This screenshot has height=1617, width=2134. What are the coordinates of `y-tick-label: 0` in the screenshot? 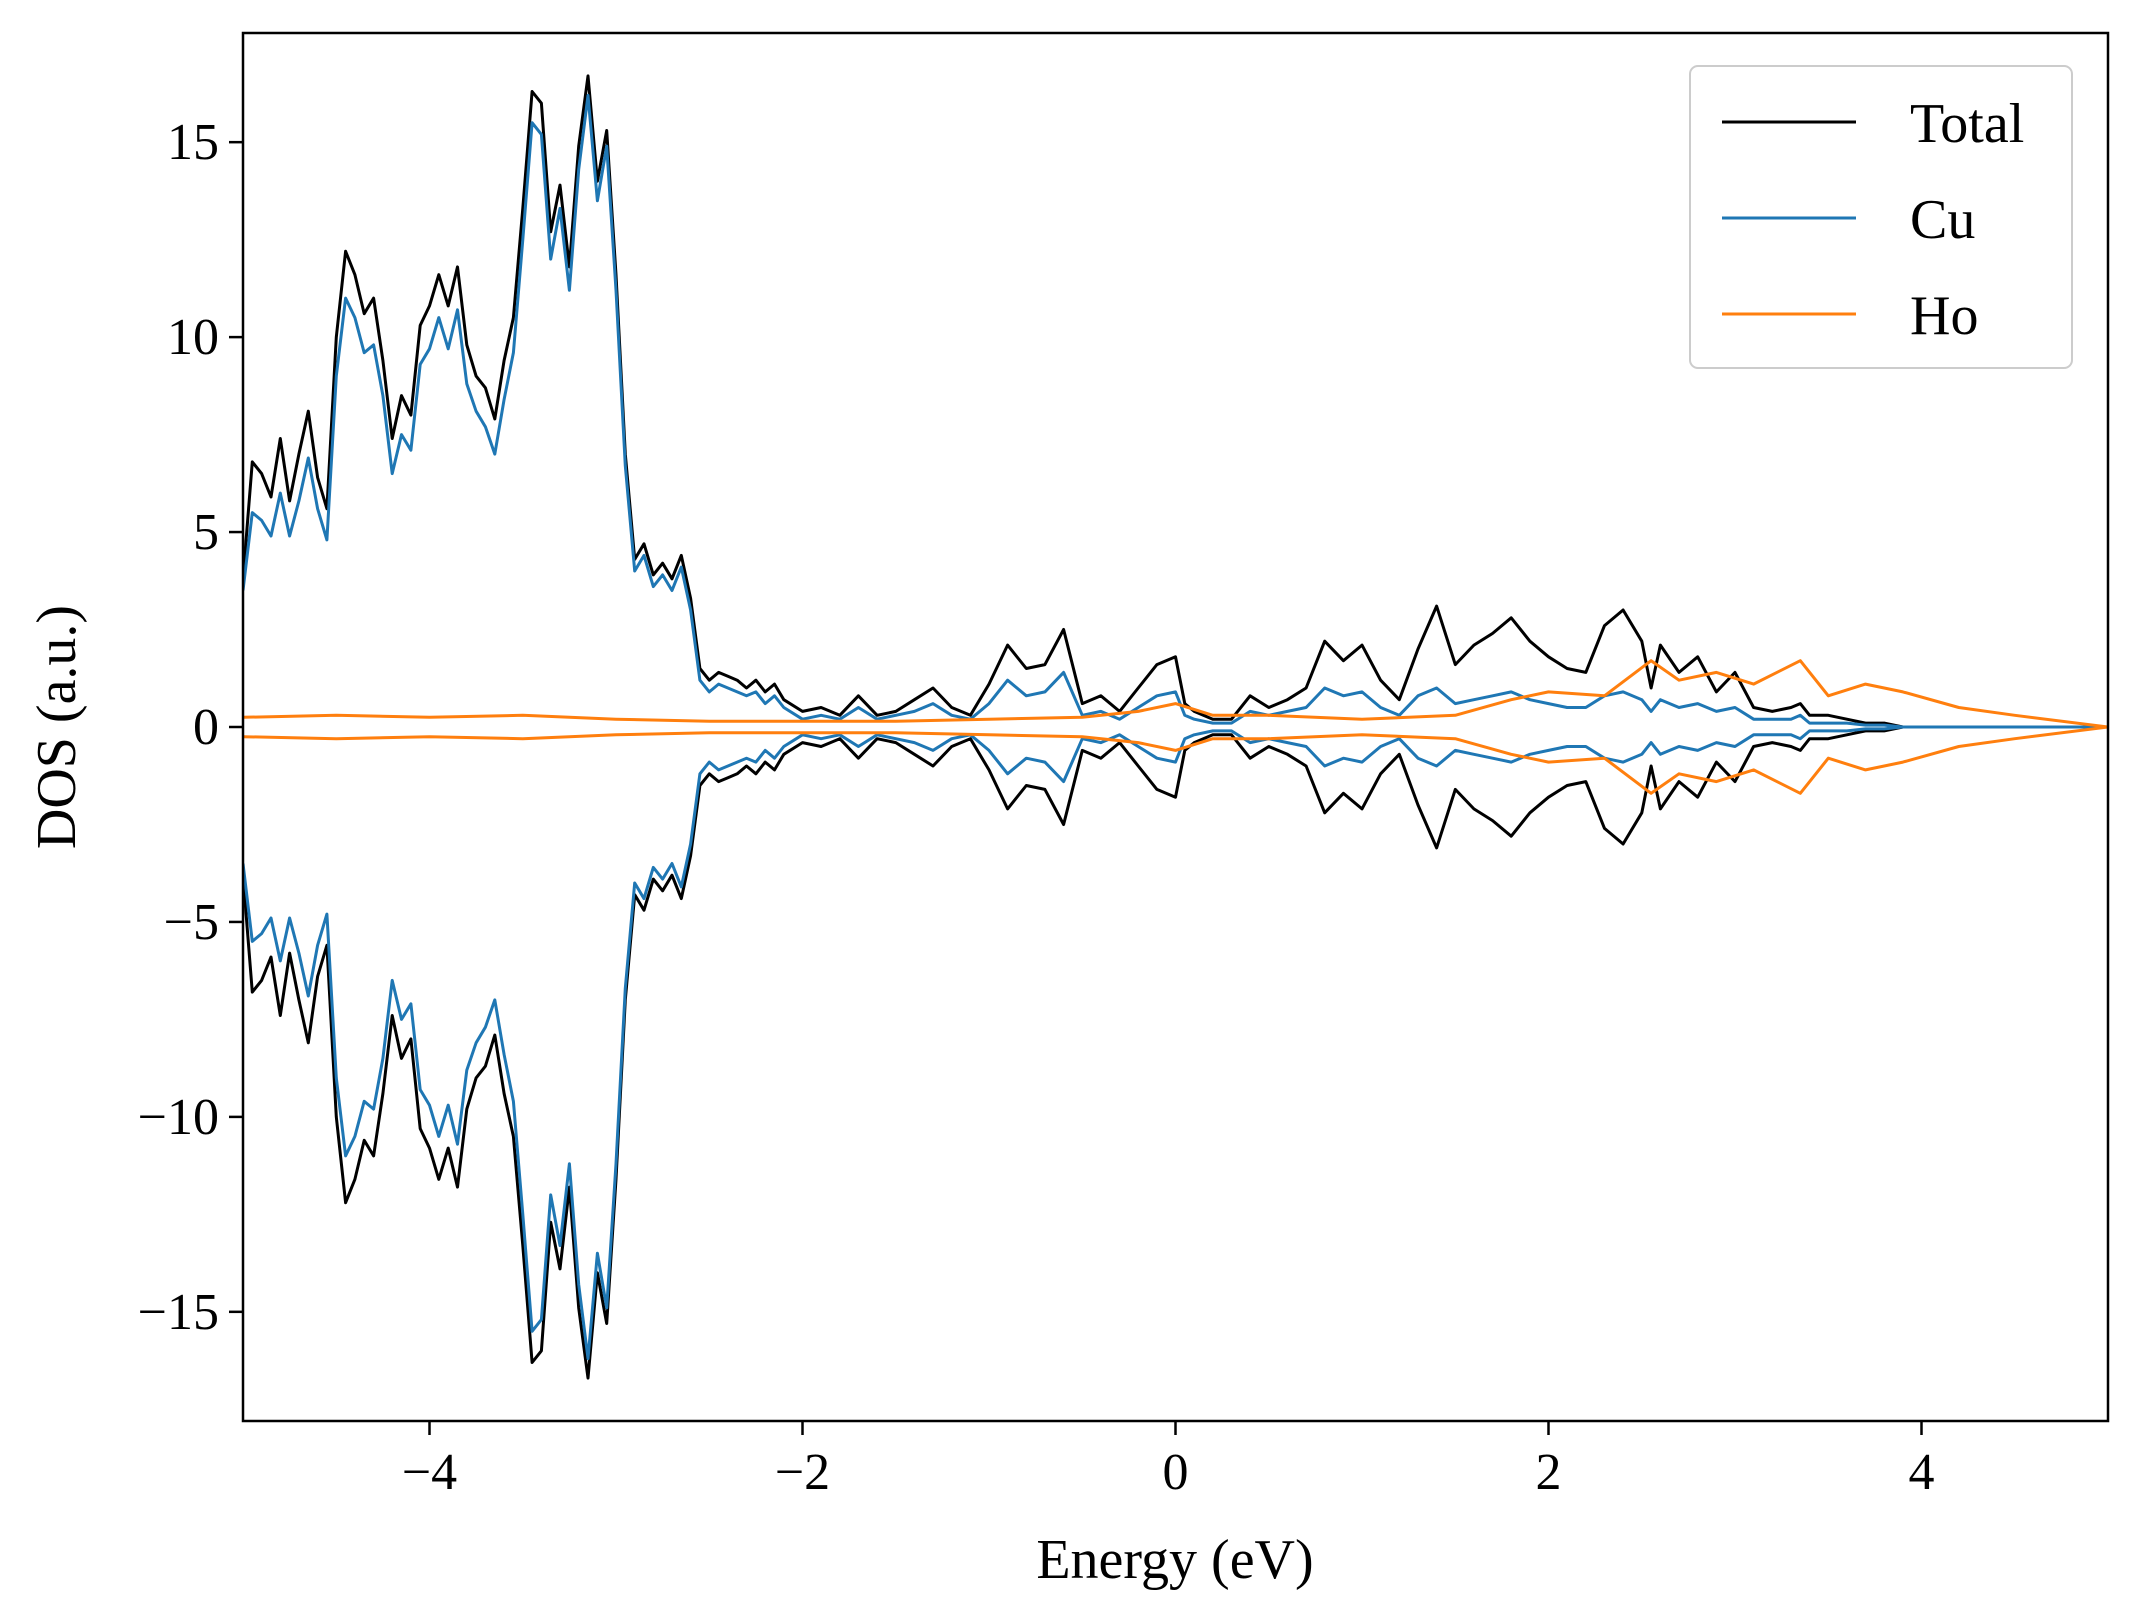 It's located at (206, 727).